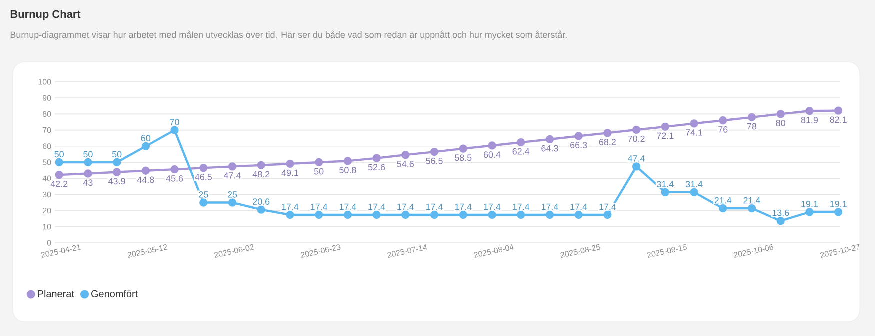 The image size is (875, 336). Describe the element at coordinates (175, 178) in the screenshot. I see `data-label: 45.6` at that location.